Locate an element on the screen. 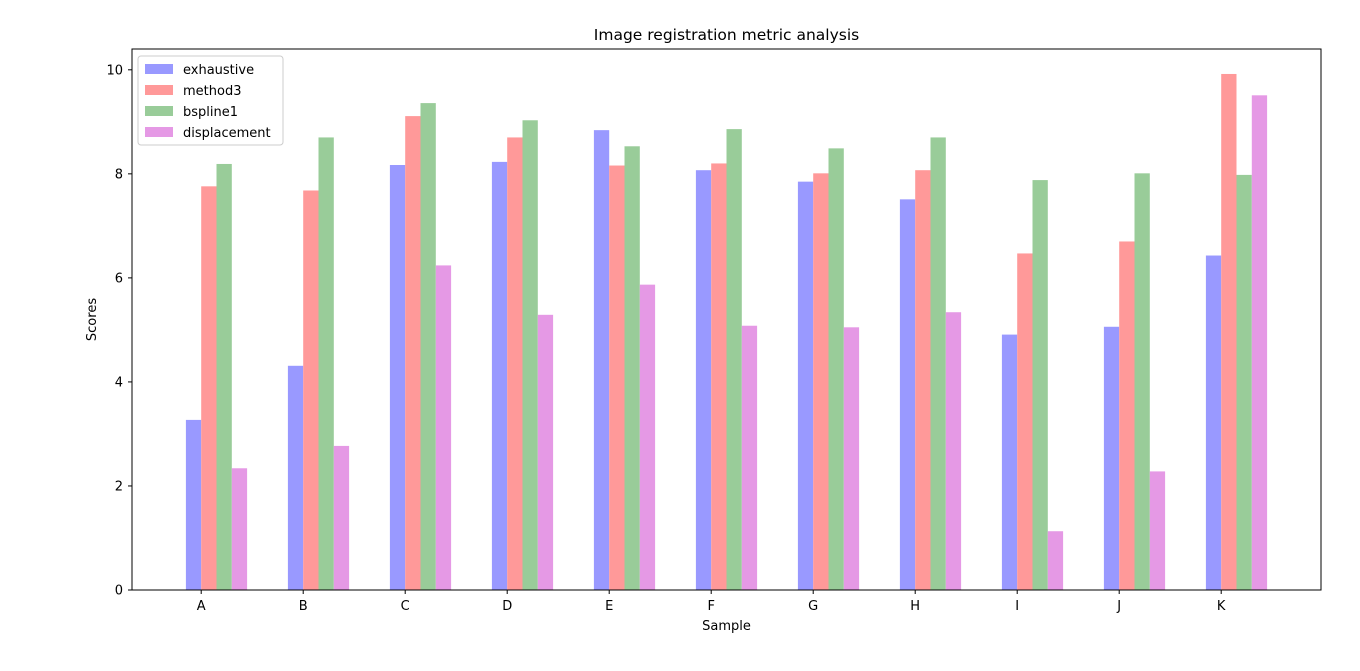 The width and height of the screenshot is (1360, 671). y-tick-label: 0 is located at coordinates (119, 591).